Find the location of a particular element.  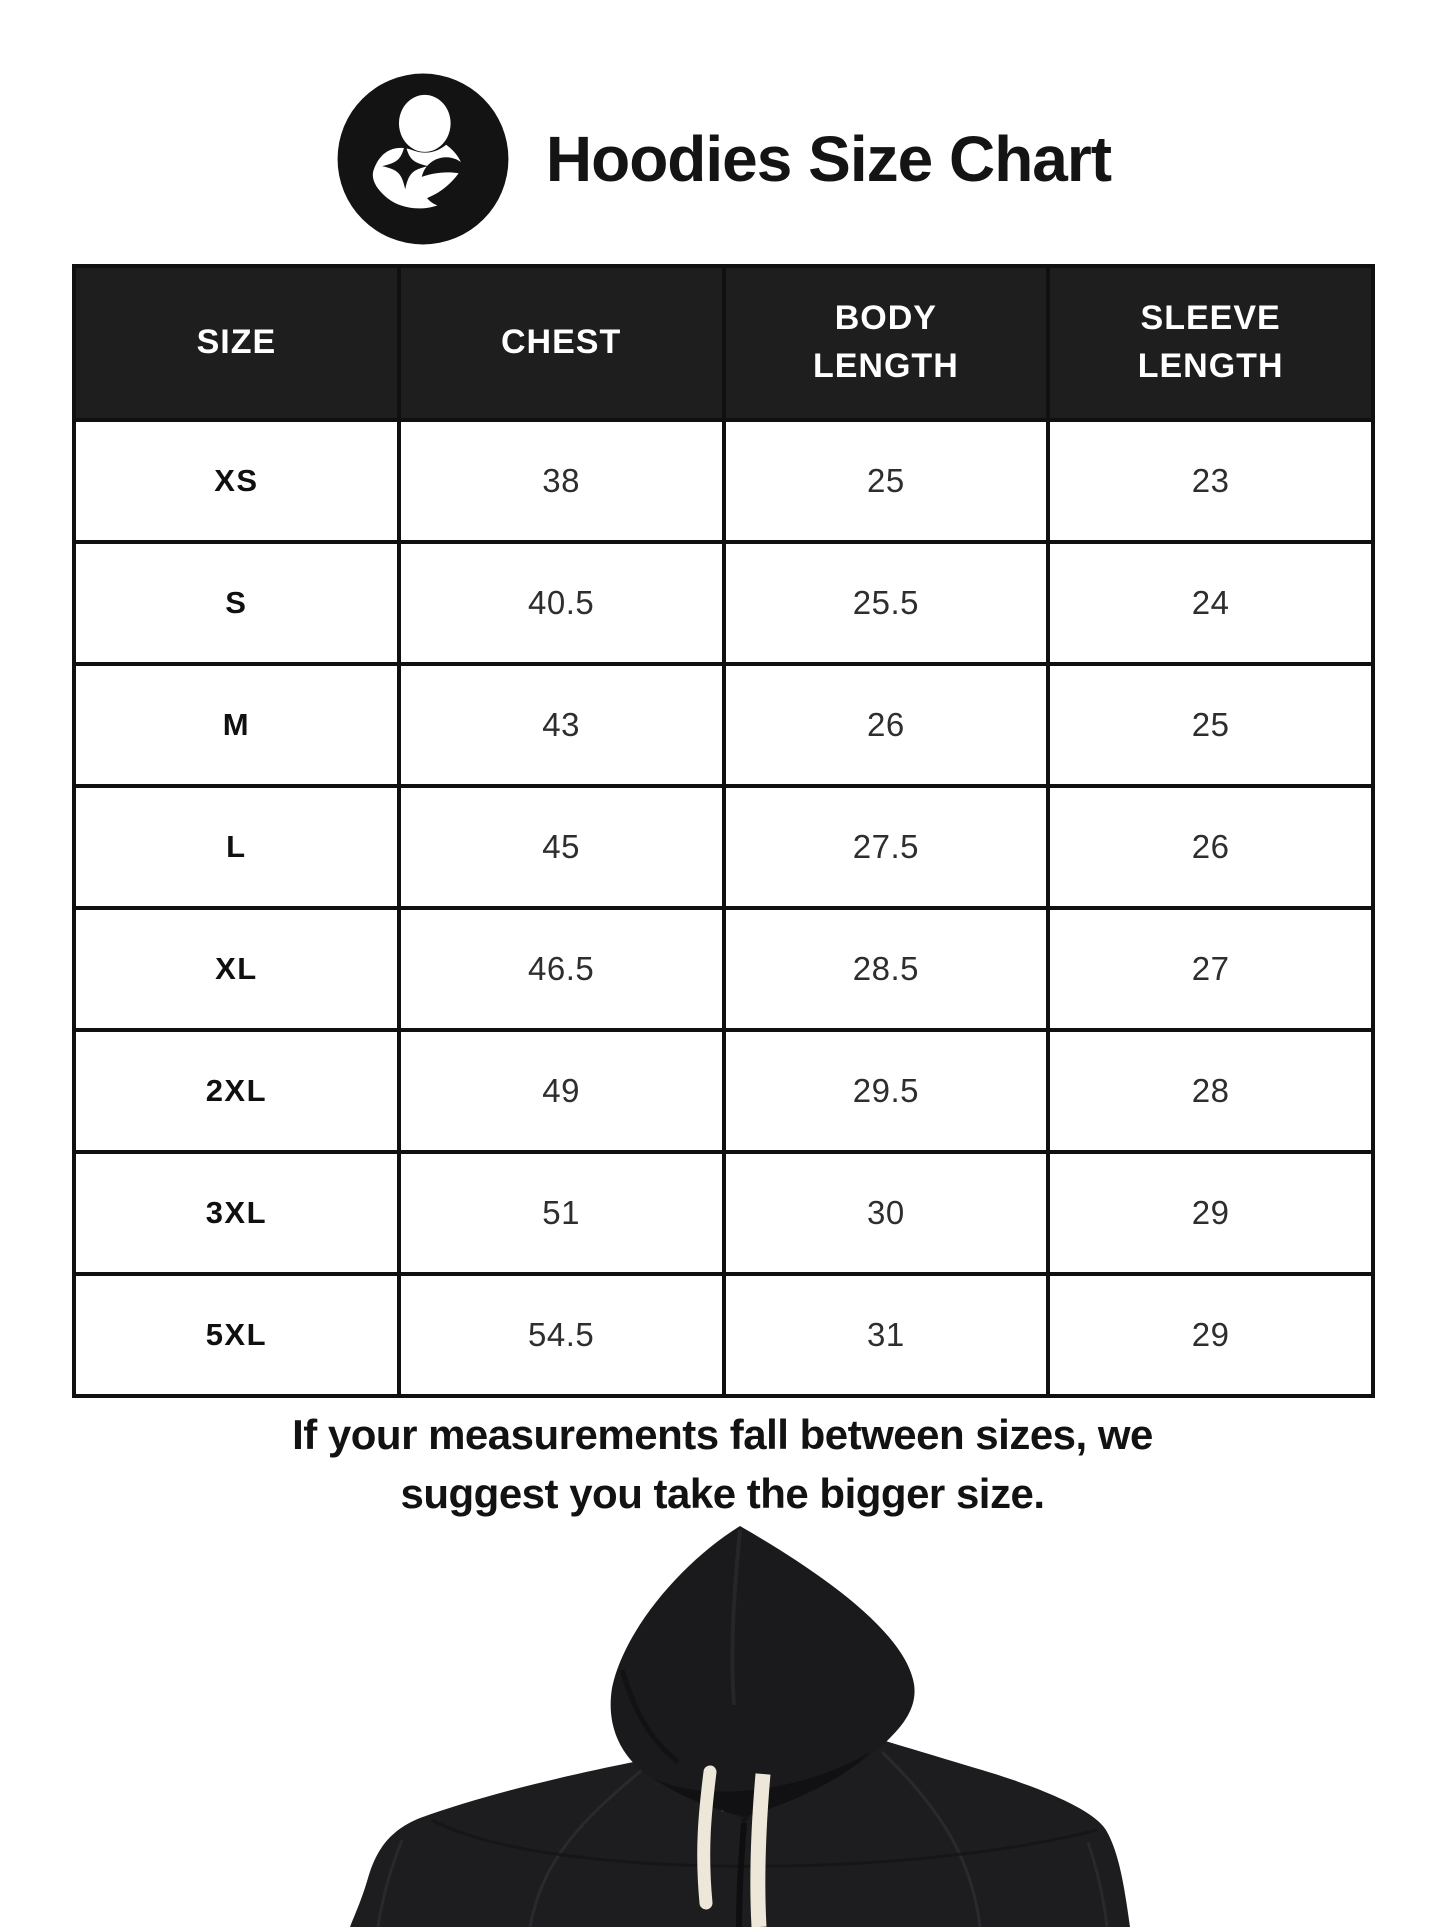

cell-size: 5XL is located at coordinates (236, 1335).